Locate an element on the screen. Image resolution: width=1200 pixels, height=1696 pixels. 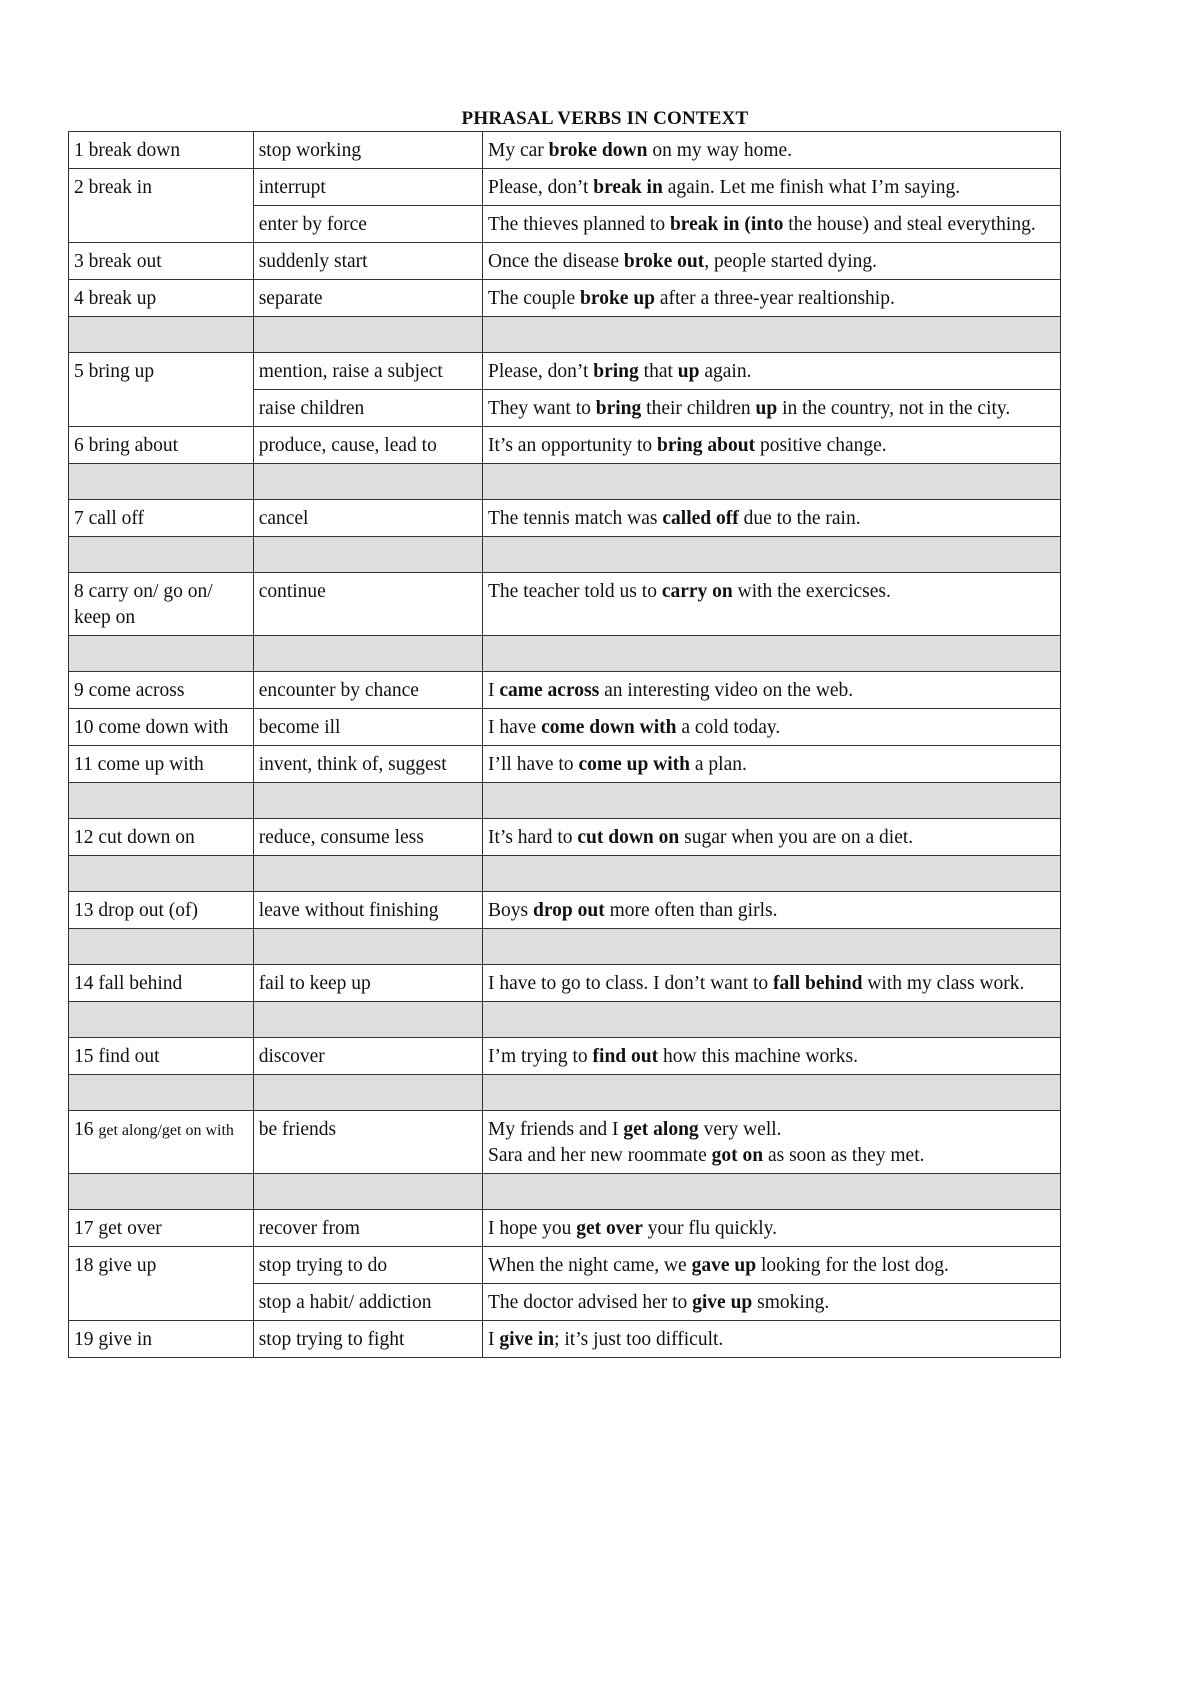
meaning: stop trying to do is located at coordinates (323, 1265).